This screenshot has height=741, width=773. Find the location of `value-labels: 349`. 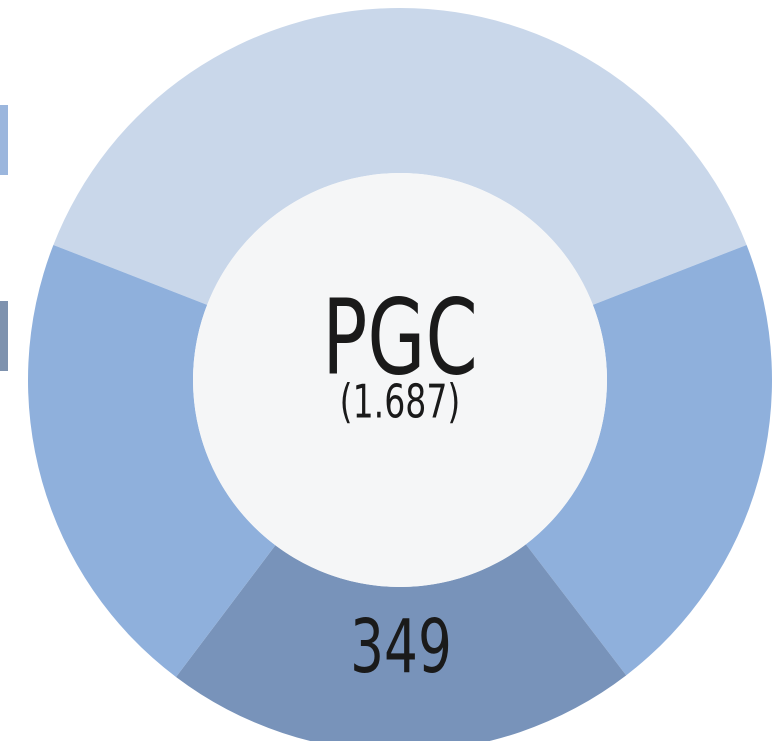

value-labels: 349 is located at coordinates (401, 647).